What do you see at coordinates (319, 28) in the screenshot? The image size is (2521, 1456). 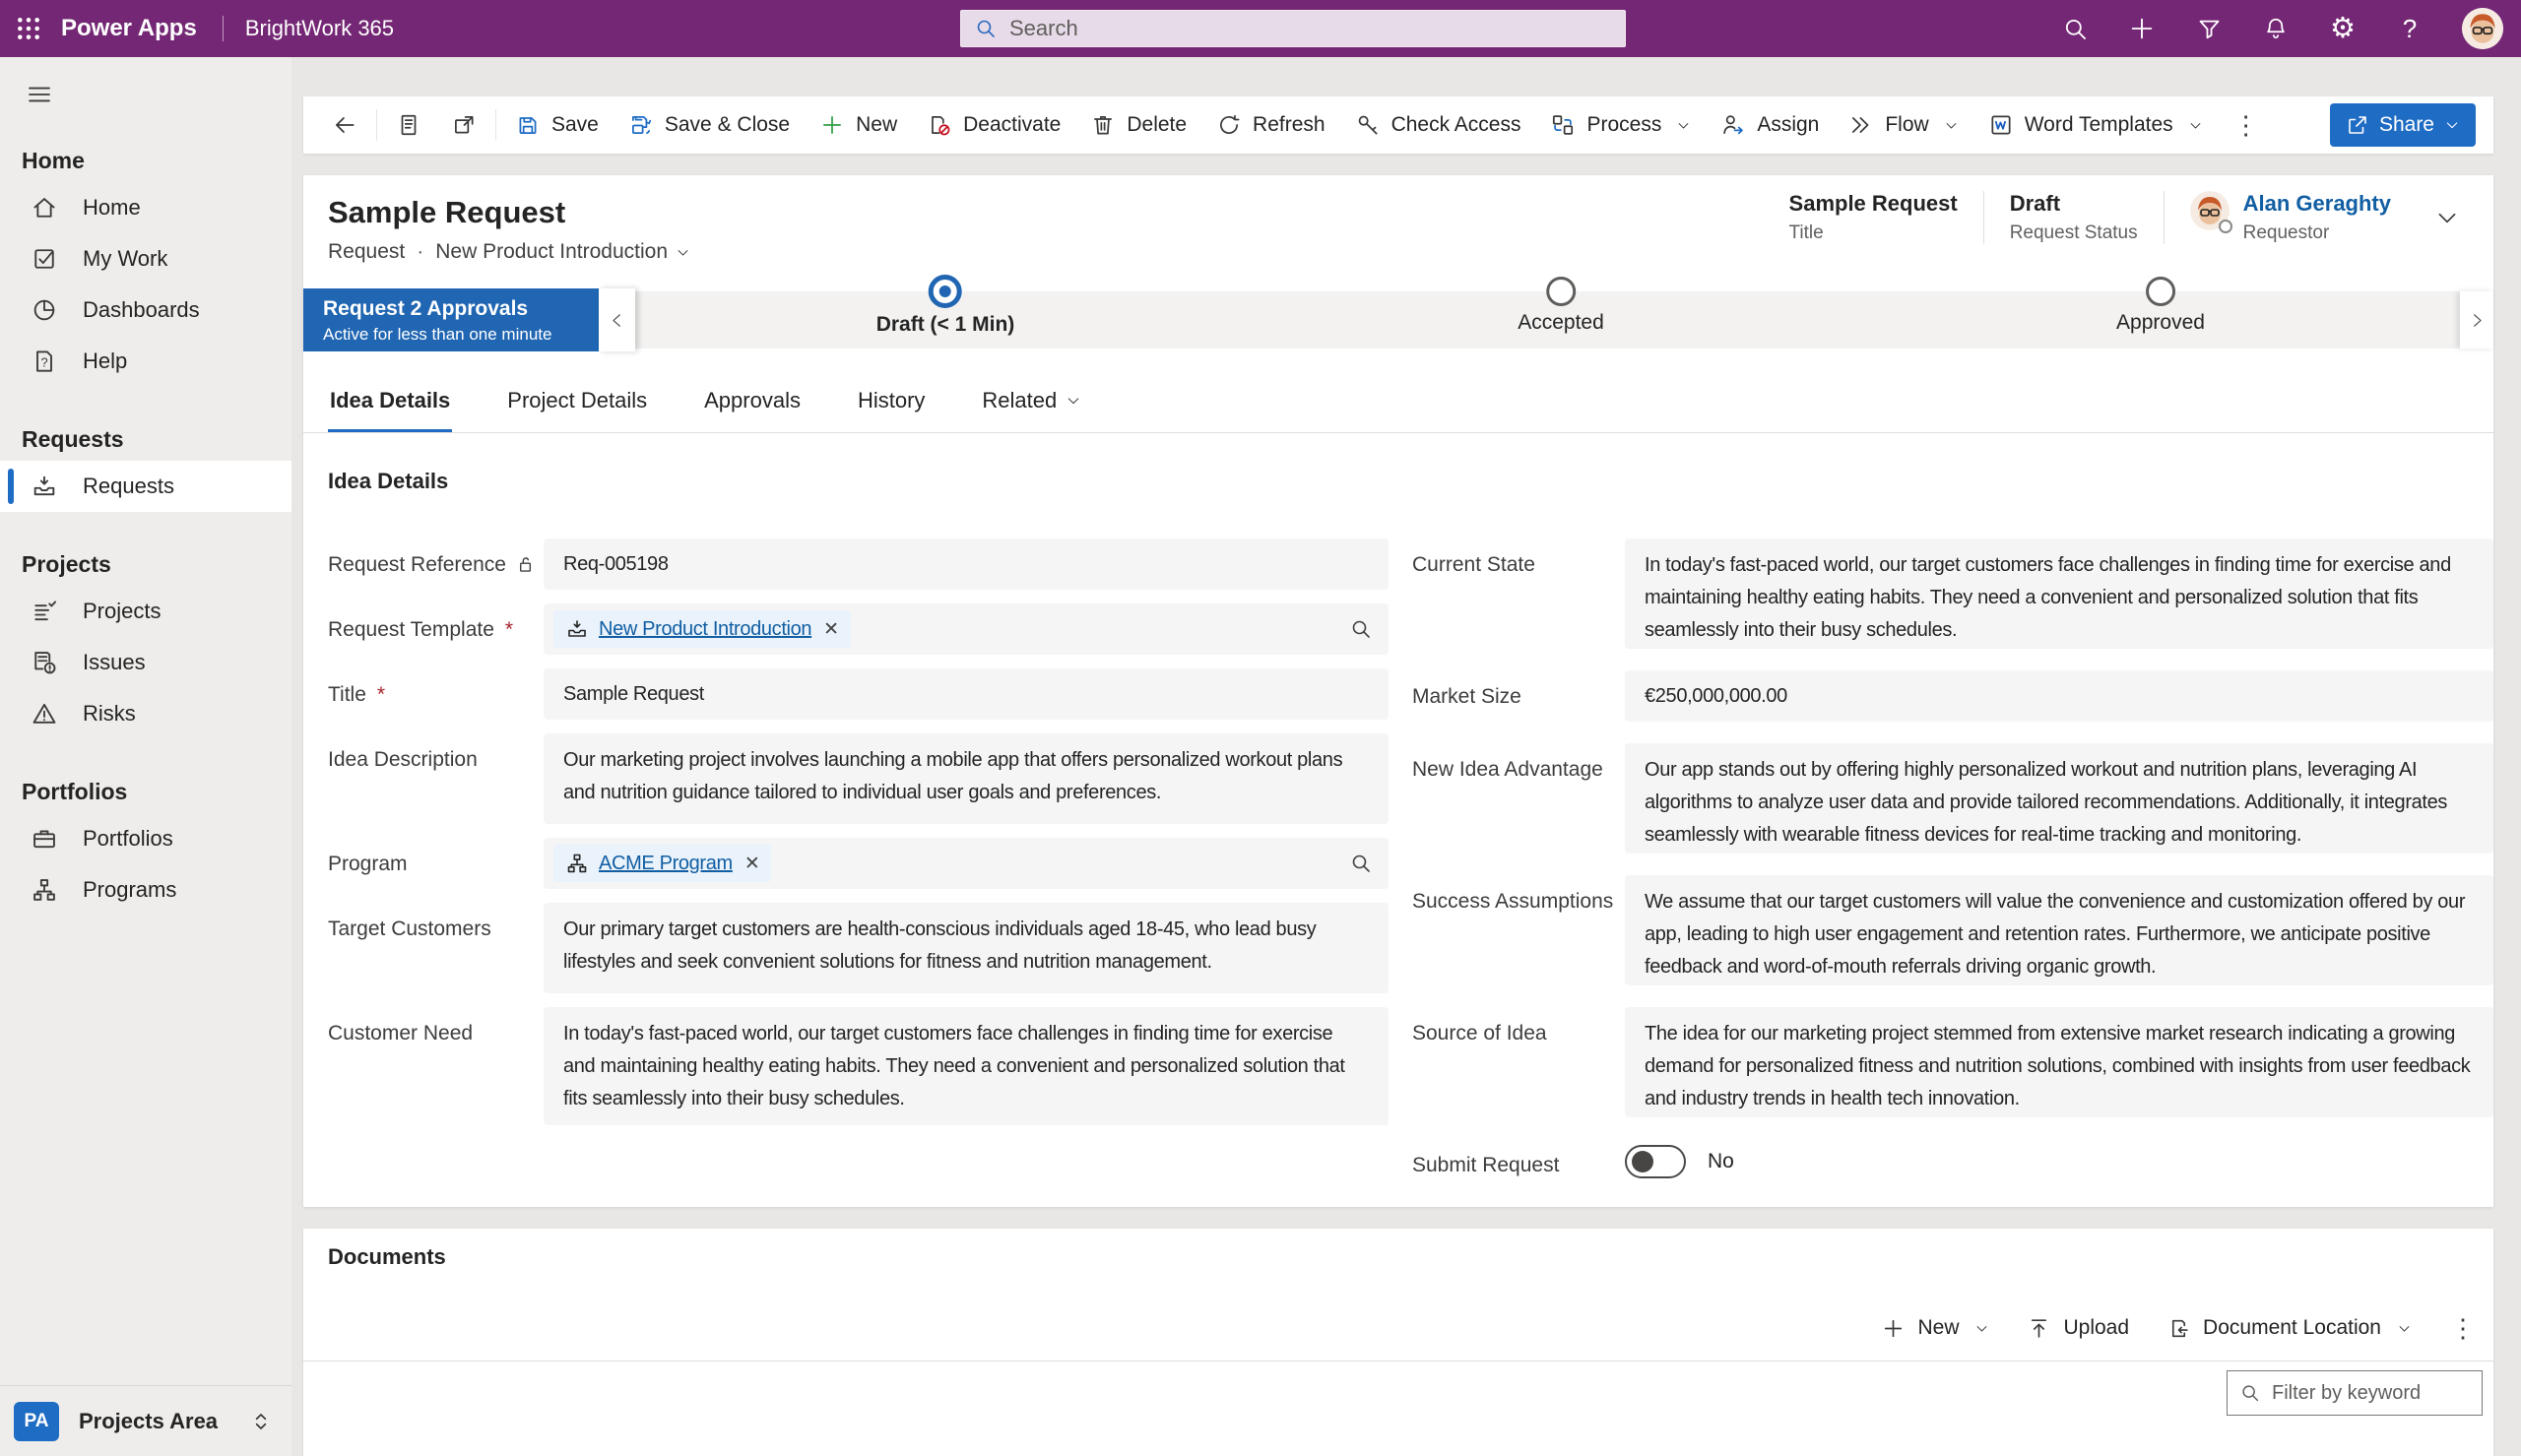 I see `environment-name: BrightWork 365` at bounding box center [319, 28].